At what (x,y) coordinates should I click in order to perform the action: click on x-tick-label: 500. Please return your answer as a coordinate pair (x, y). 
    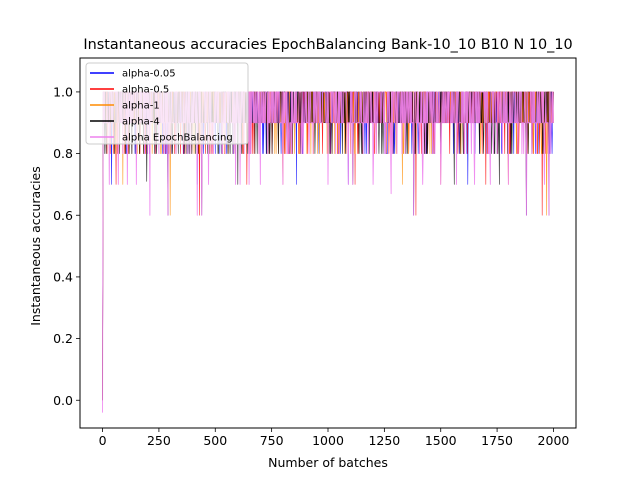
    Looking at the image, I should click on (215, 440).